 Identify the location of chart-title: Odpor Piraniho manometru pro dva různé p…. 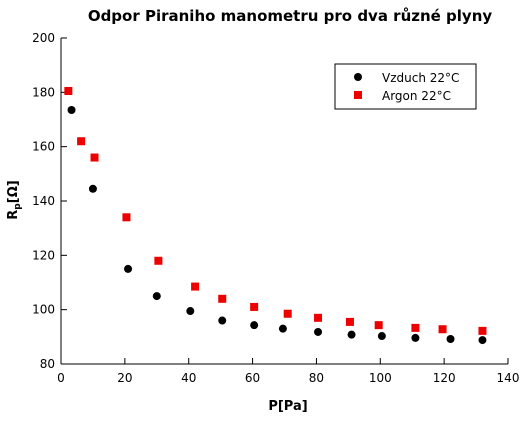
(290, 16).